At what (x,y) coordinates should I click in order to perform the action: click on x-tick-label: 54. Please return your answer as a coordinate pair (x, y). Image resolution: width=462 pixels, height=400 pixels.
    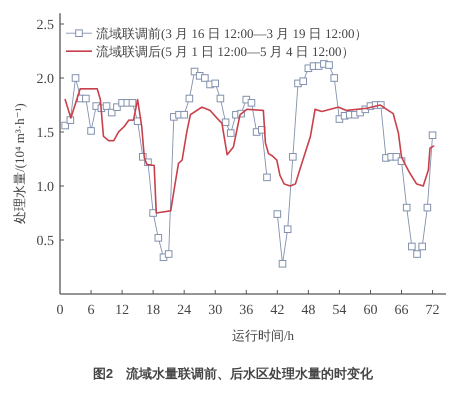
    Looking at the image, I should click on (339, 310).